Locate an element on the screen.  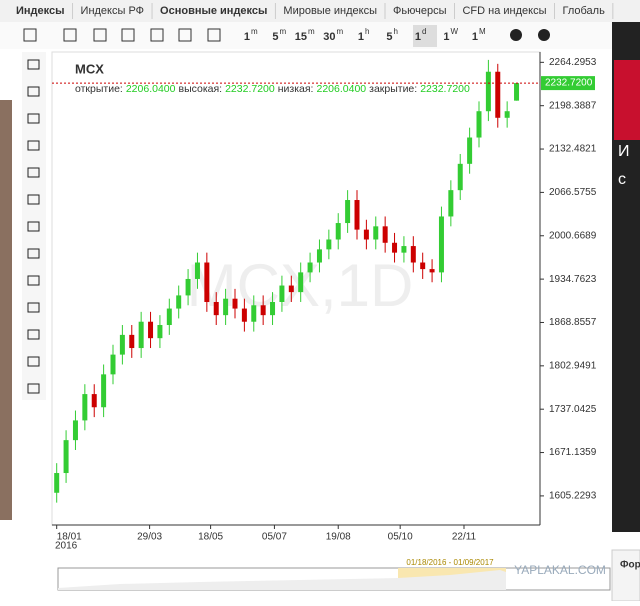
tab-bar is located at coordinates (320, 11).